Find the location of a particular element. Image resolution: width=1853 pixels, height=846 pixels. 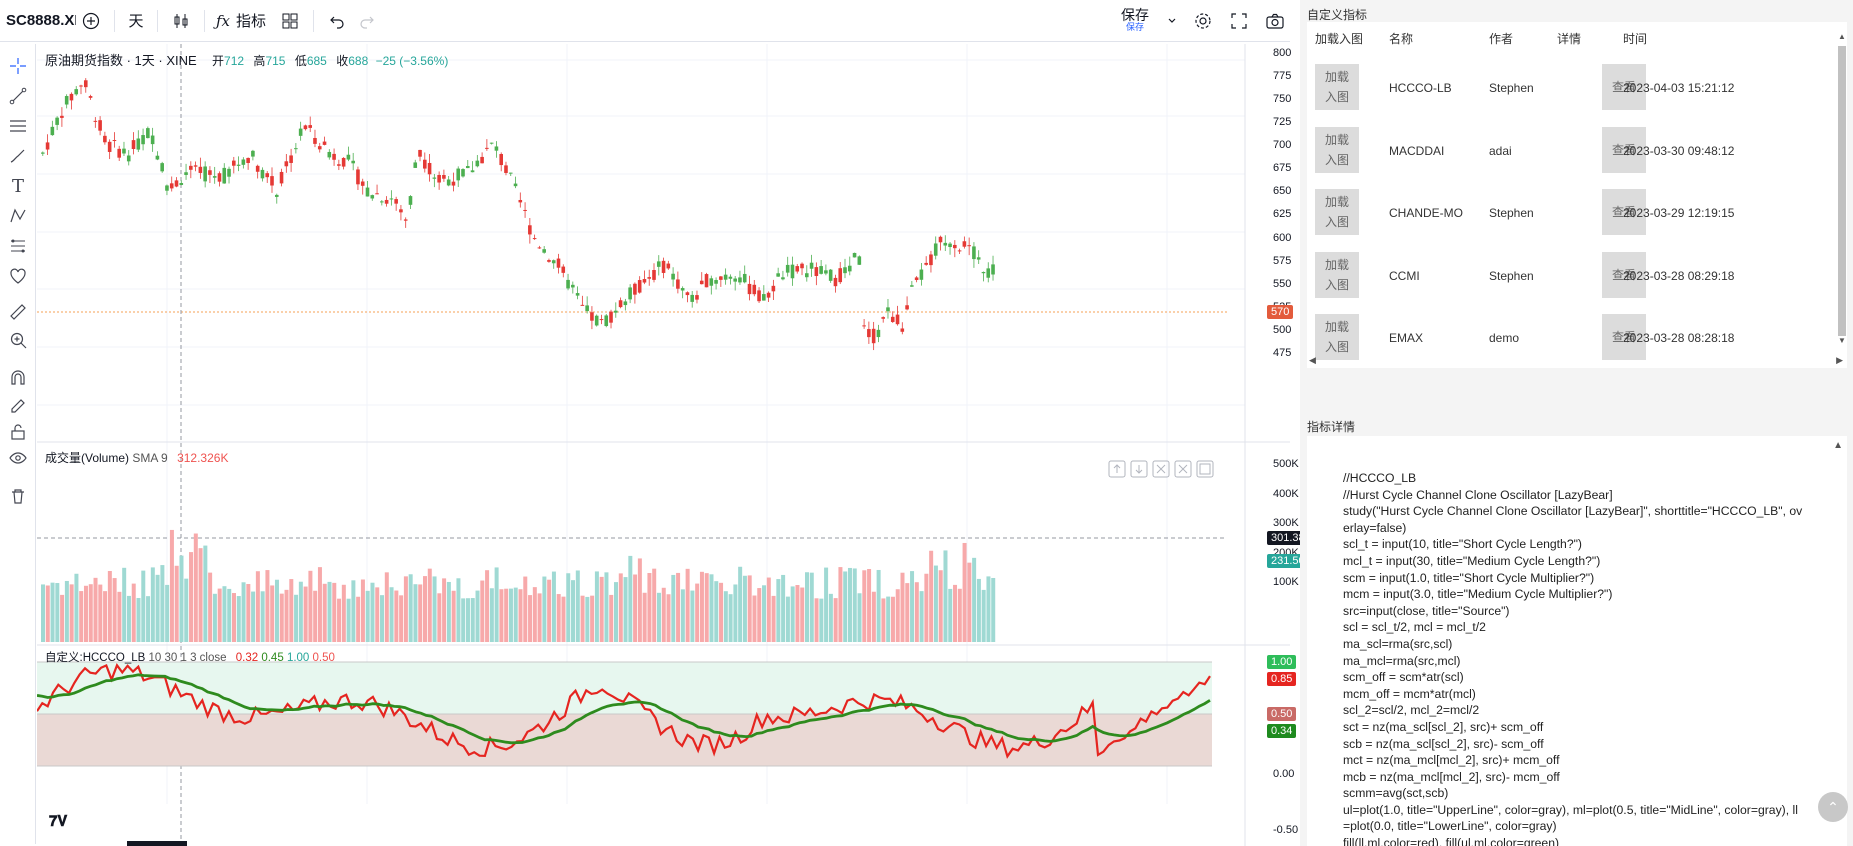

fullscreen-icon is located at coordinates (1239, 21).